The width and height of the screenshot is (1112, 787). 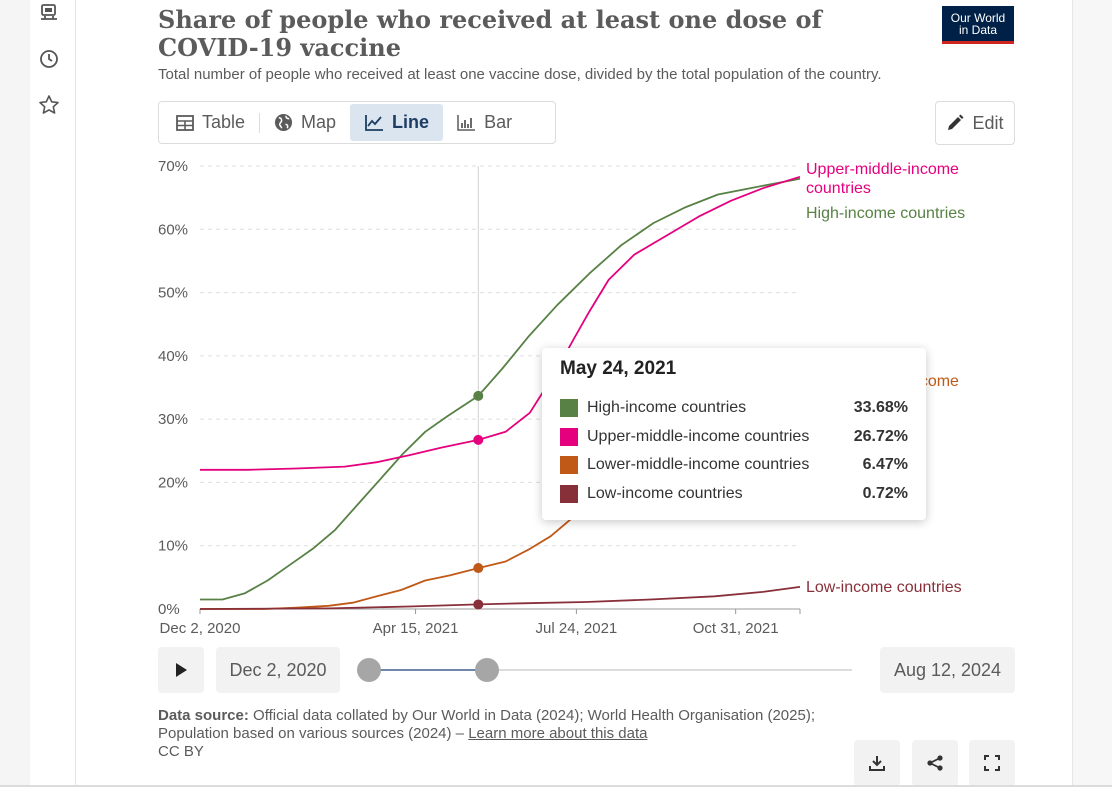 I want to click on expand-icon, so click(x=992, y=763).